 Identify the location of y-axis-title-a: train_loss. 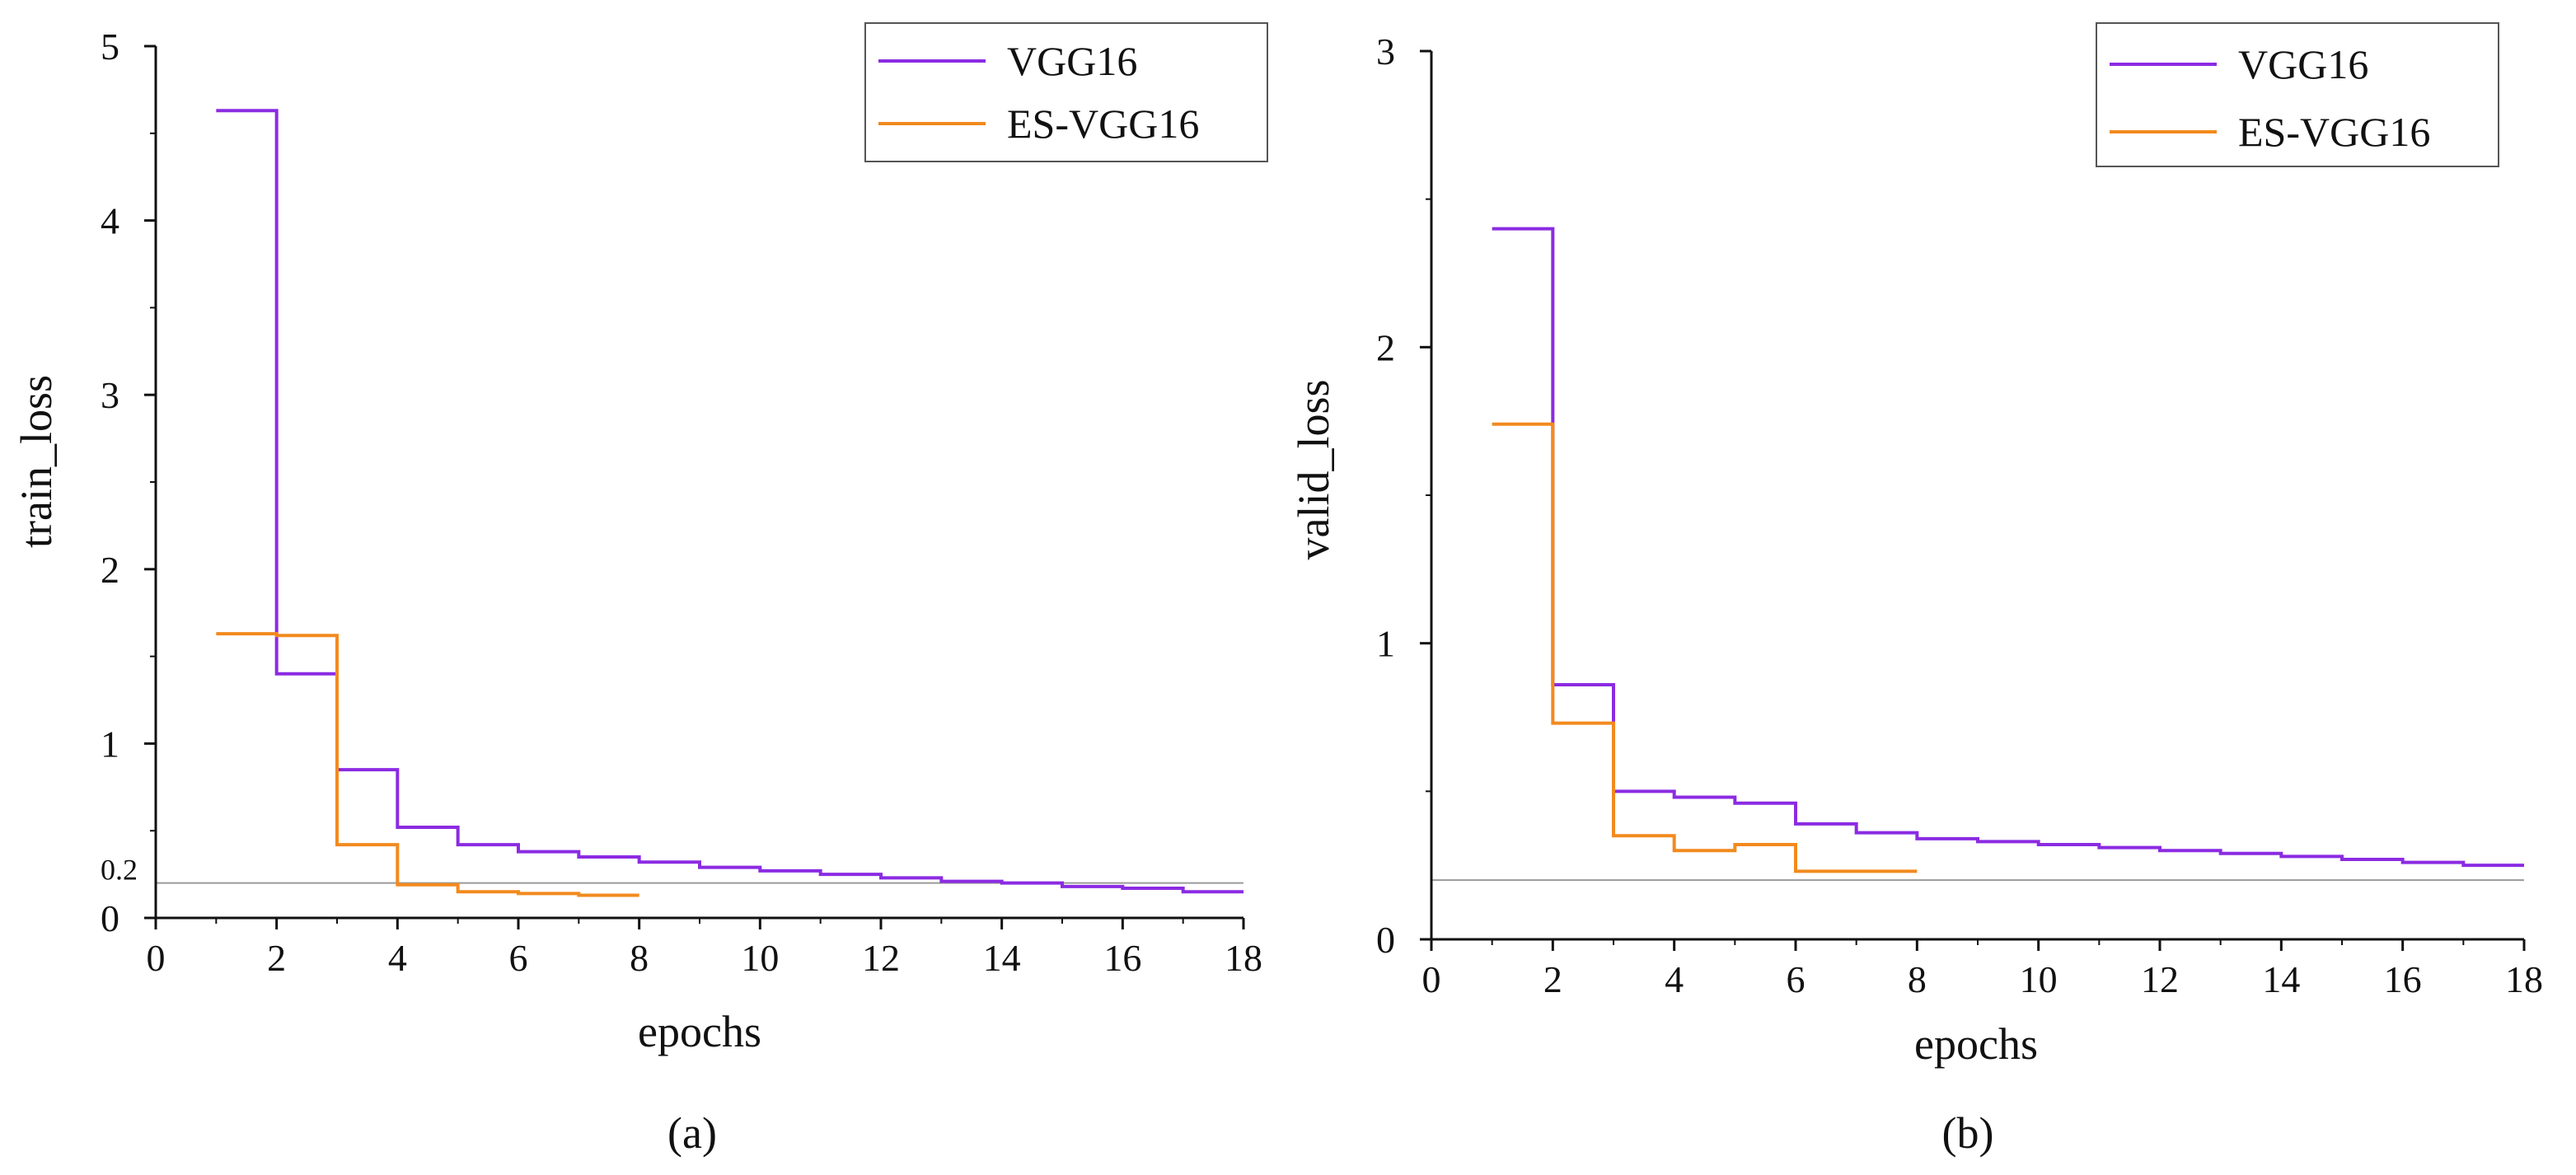
(36, 461).